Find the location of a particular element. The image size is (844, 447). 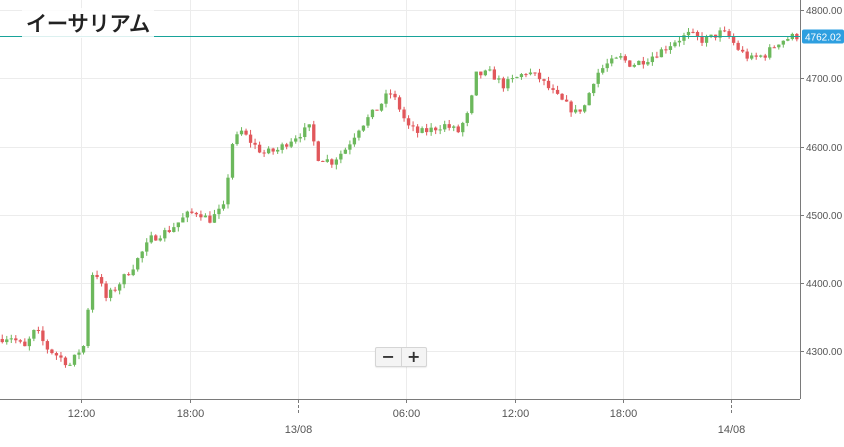

x-tick-label: 18:00 is located at coordinates (624, 414).